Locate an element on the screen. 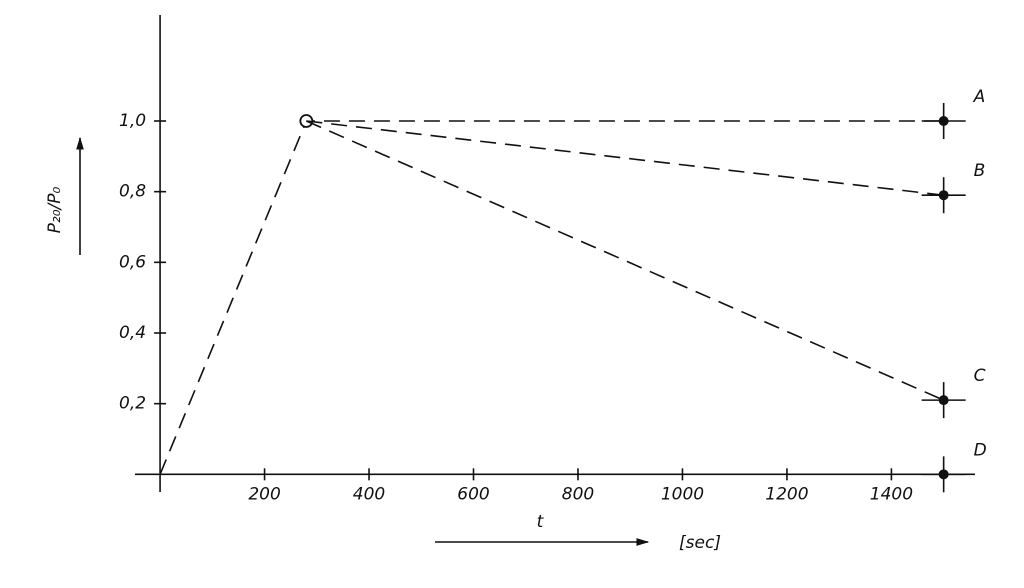 The width and height of the screenshot is (1024, 588). series-label: B is located at coordinates (980, 171).